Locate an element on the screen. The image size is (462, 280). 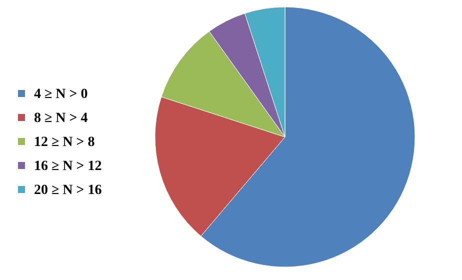
legend-label: 12 ≥ N > 8 is located at coordinates (64, 142).